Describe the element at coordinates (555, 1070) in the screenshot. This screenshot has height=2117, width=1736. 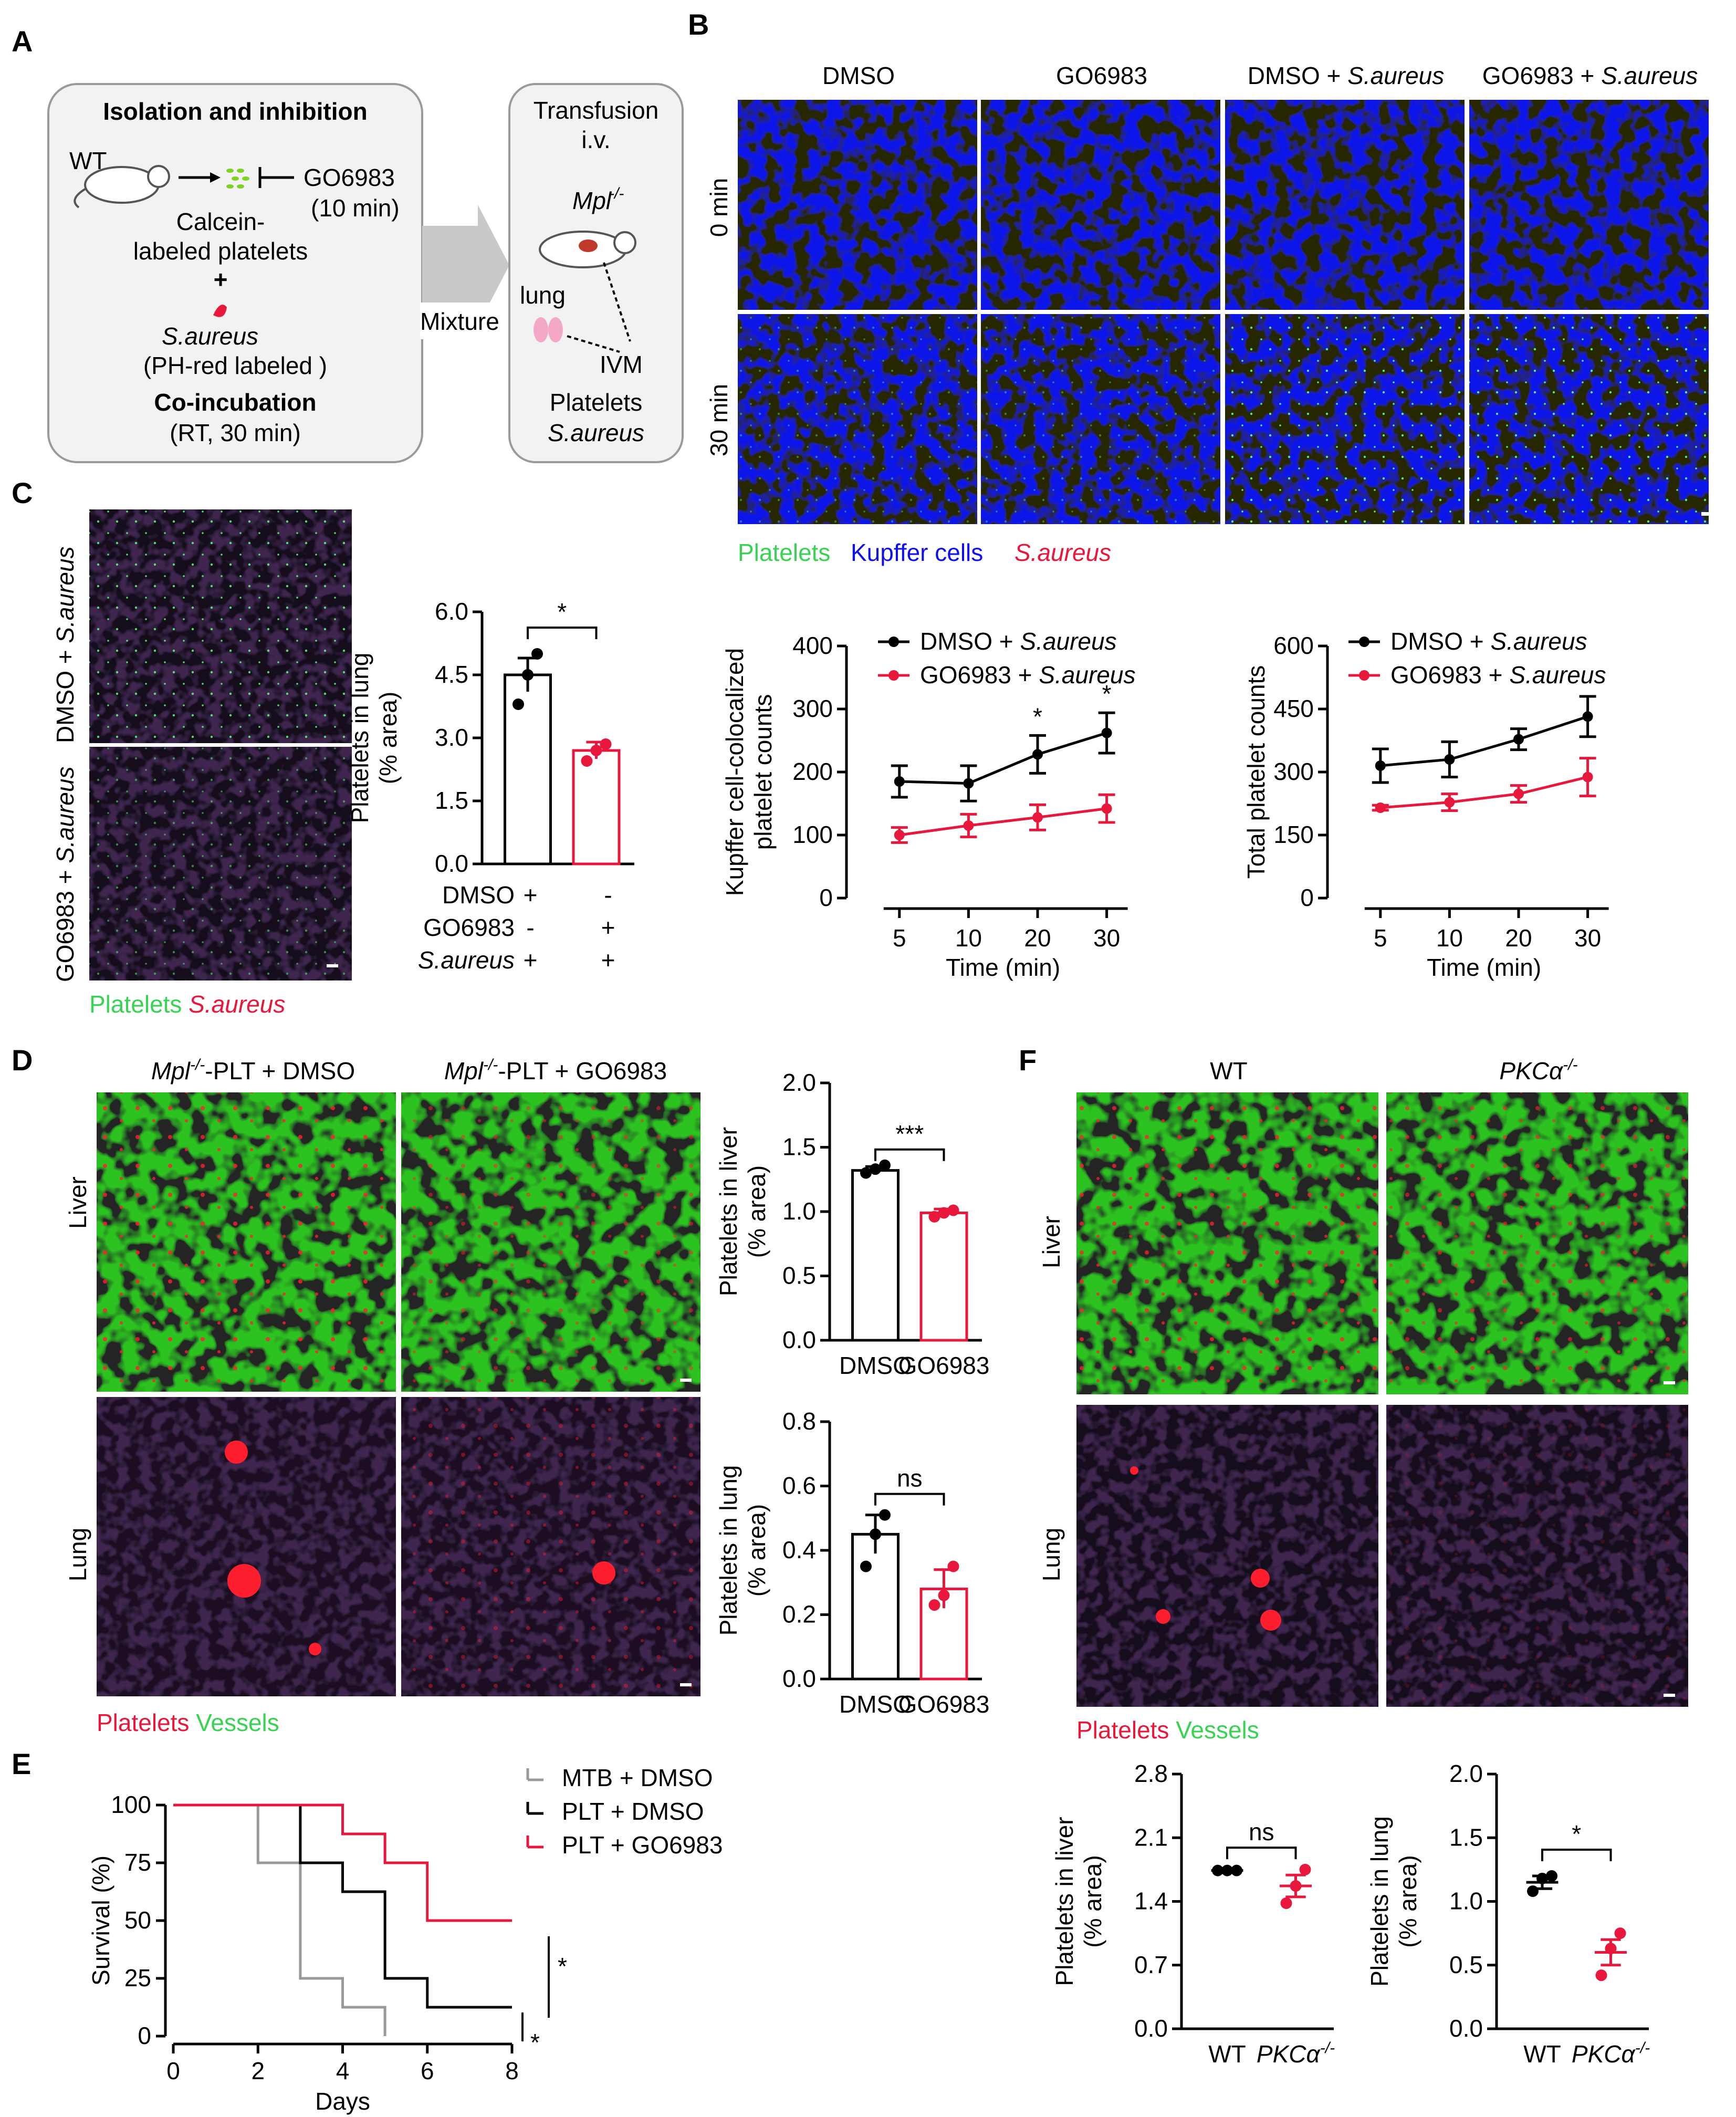
I see `d-col2-header: Mpl-/--PLT + GO6983` at that location.